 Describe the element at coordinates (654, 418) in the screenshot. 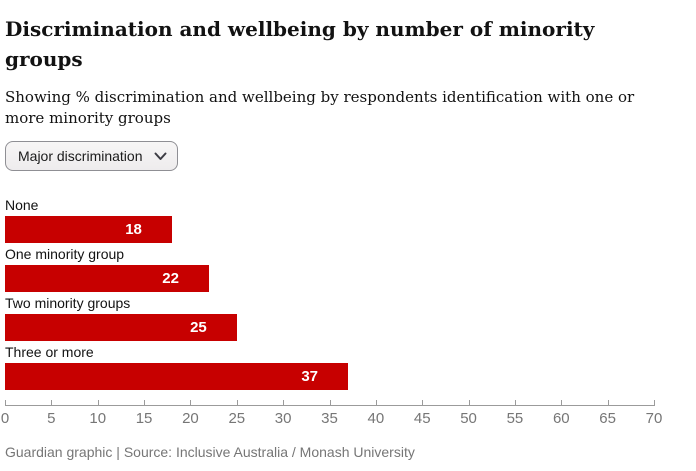

I see `axis-tick-label: 70` at that location.